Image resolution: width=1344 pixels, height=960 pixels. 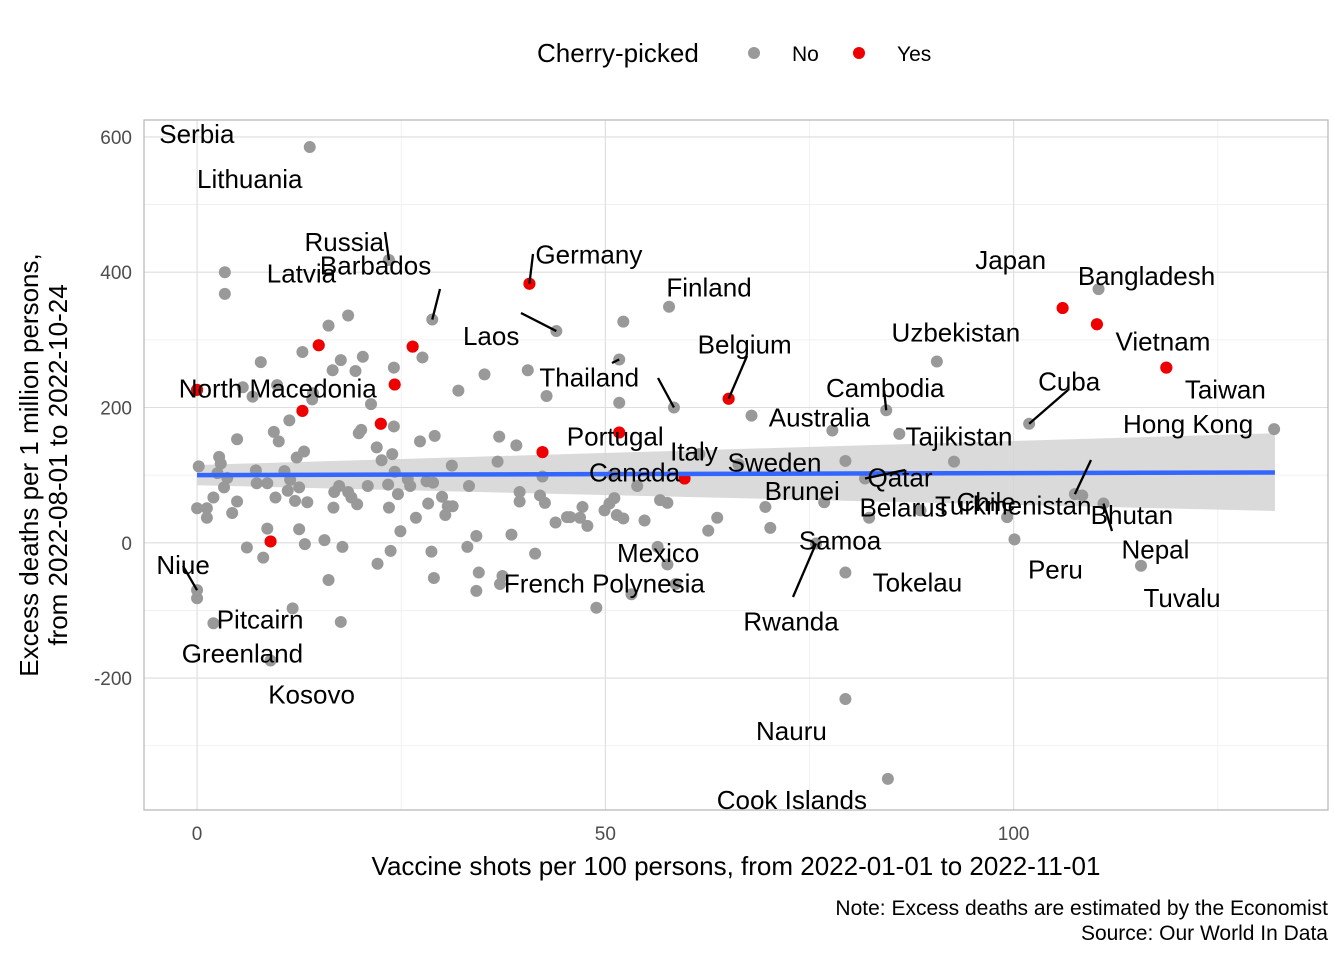 I want to click on point-label: Brunei, so click(x=802, y=491).